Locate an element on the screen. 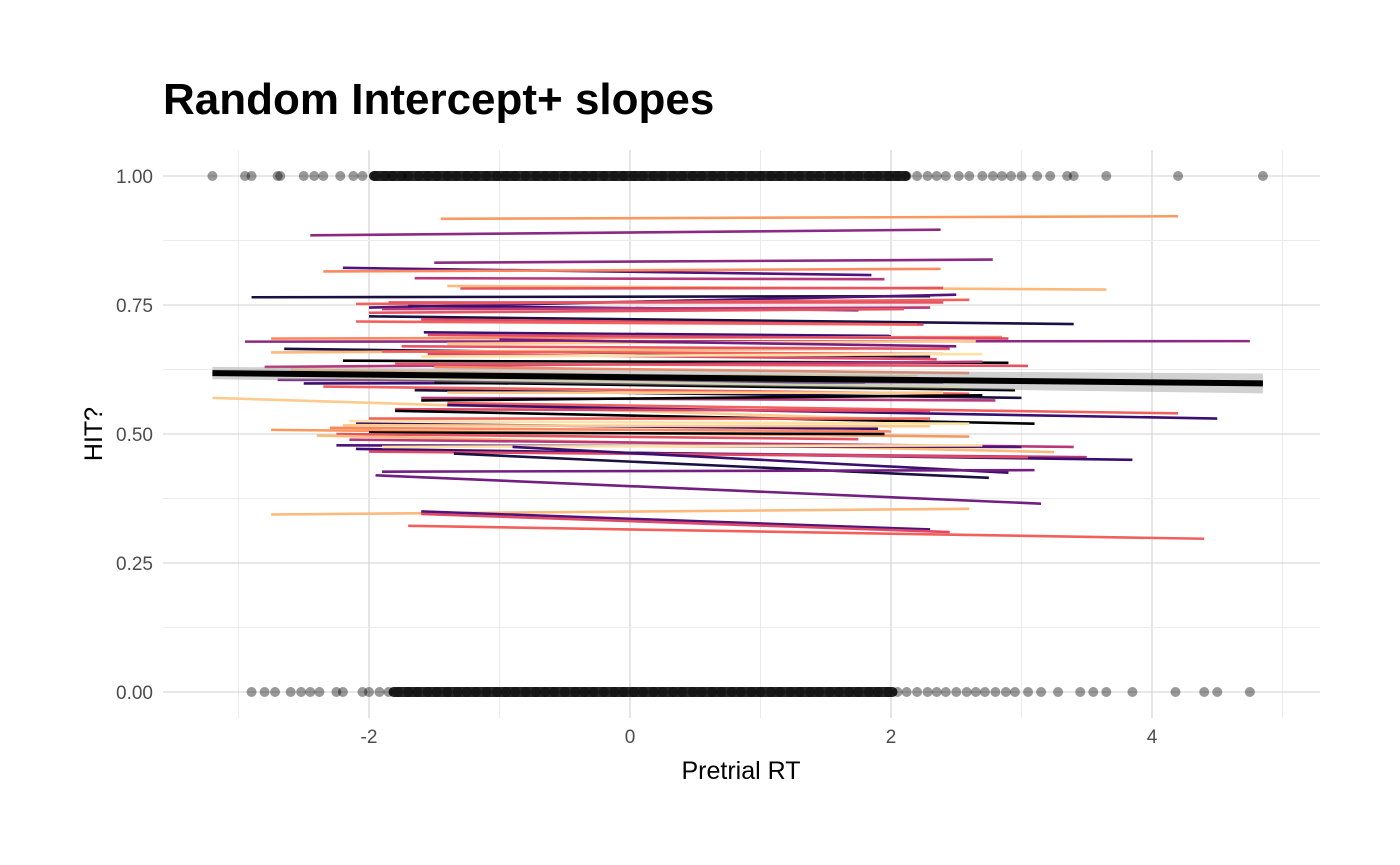 The image size is (1400, 865). y-axis-ticks: 0.00 0.25 0.50 0.75 1.00 is located at coordinates (134, 435).